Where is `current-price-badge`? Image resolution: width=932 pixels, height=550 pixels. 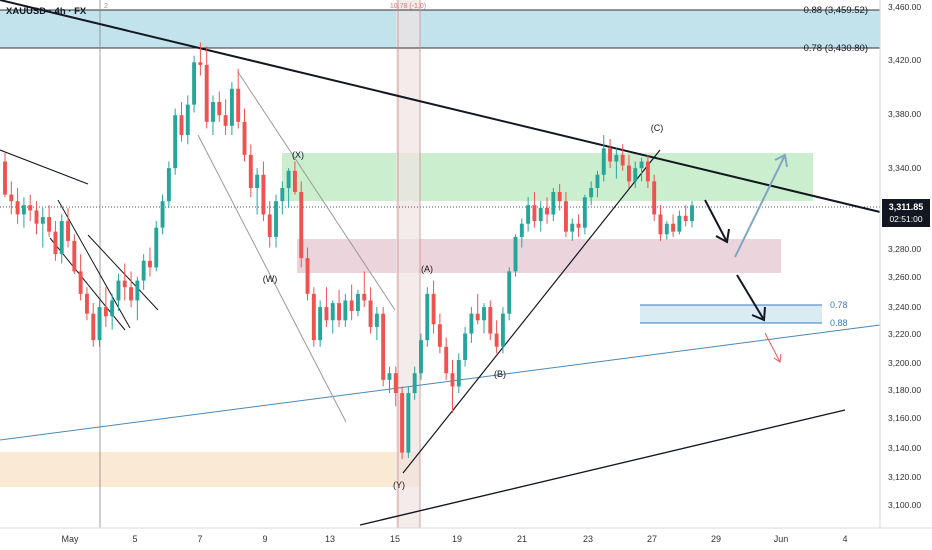
current-price-badge is located at coordinates (906, 213).